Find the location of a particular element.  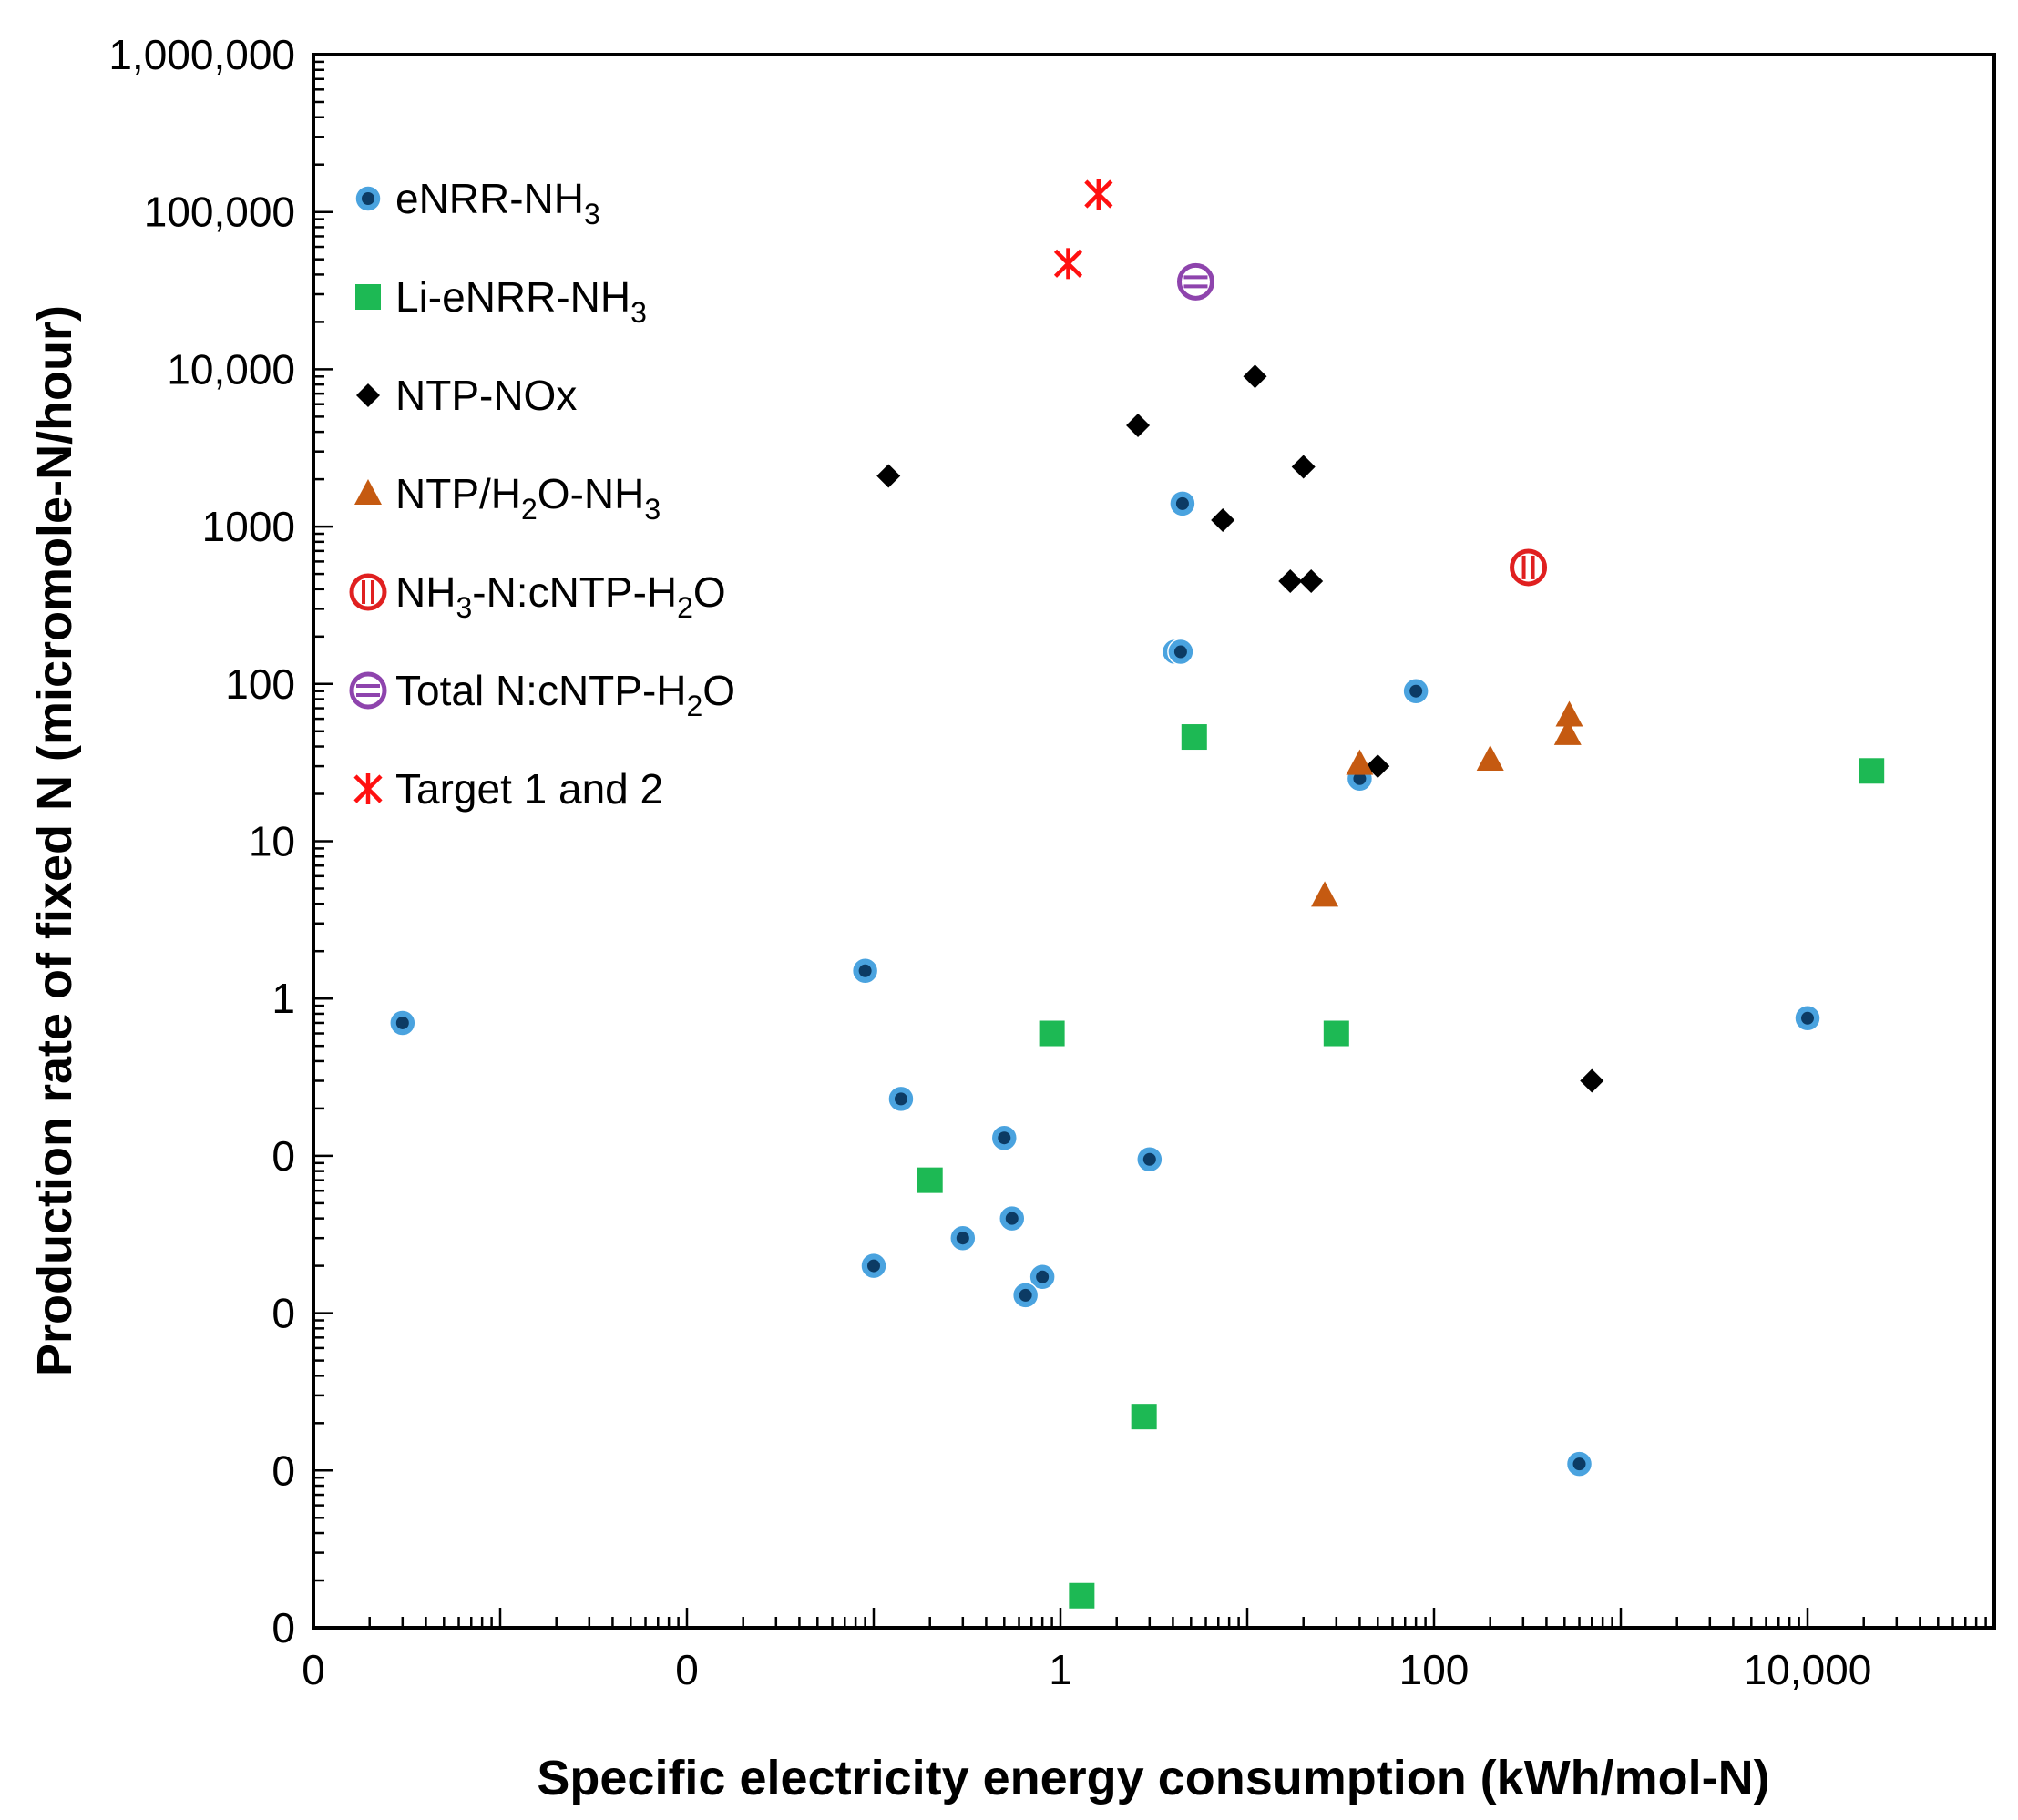

y-tick-label: 1 is located at coordinates (283, 998).